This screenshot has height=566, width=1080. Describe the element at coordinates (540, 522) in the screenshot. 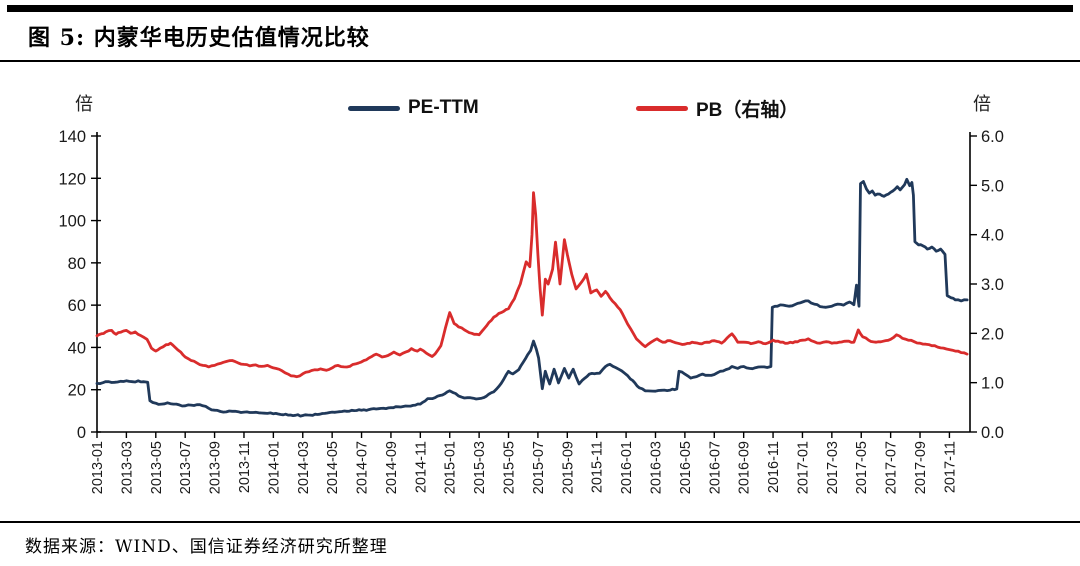

I see `footer-divider` at that location.